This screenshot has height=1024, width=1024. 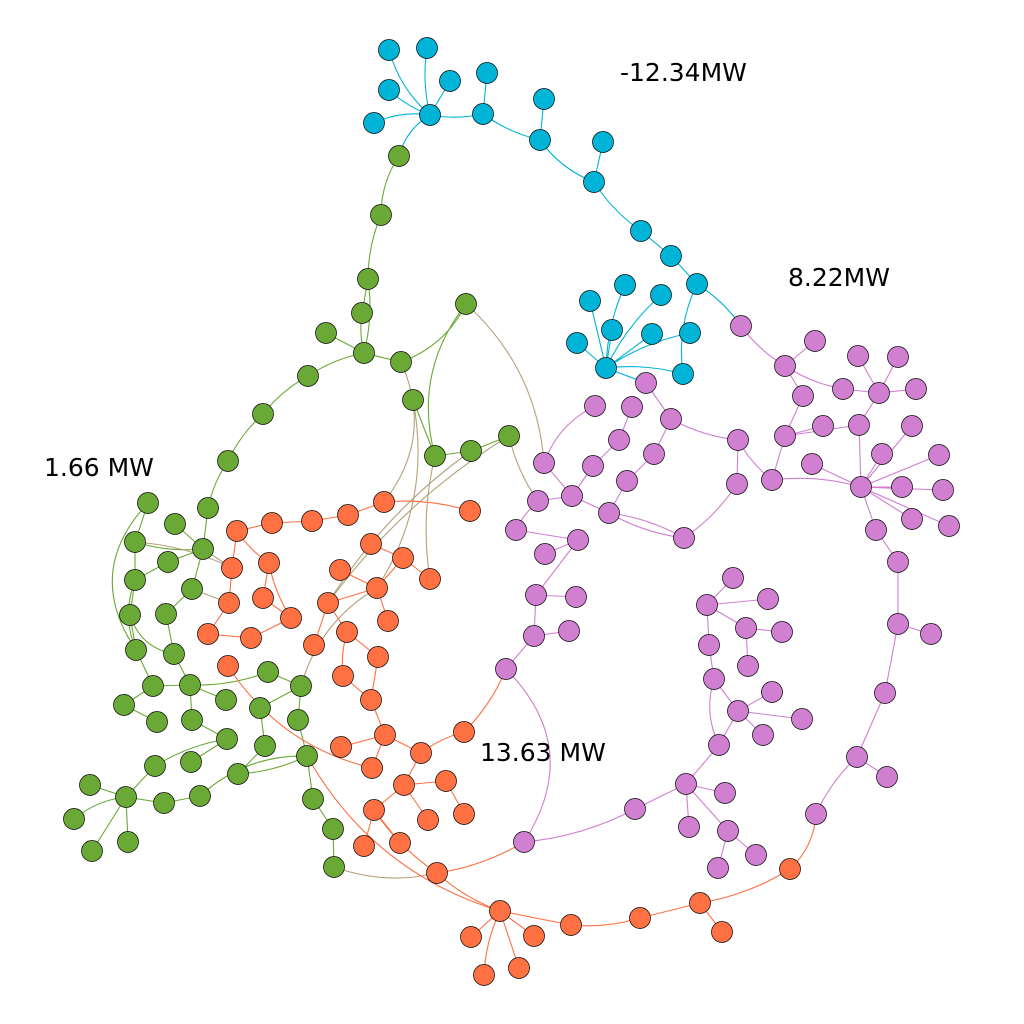 What do you see at coordinates (569, 434) in the screenshot?
I see `edge-m11-m21` at bounding box center [569, 434].